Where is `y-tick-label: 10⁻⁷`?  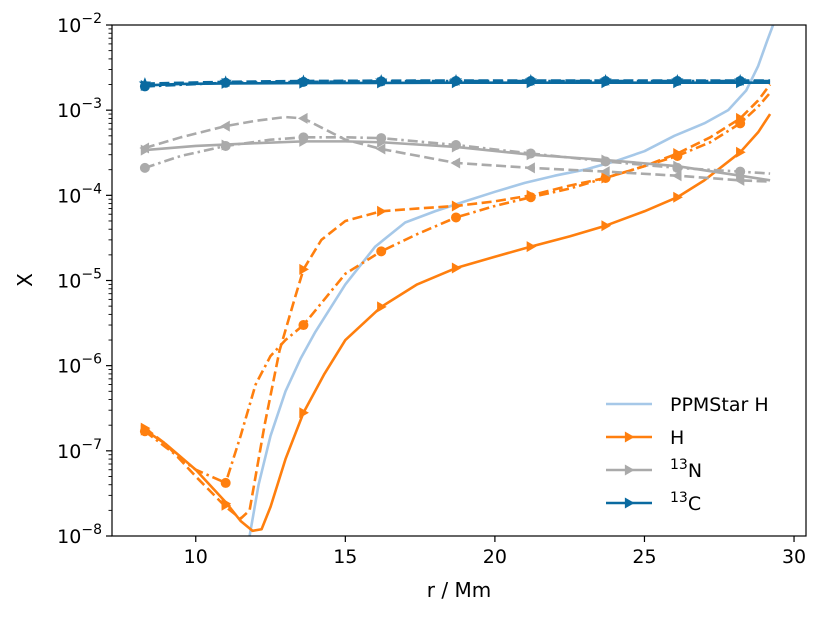
y-tick-label: 10⁻⁷ is located at coordinates (79, 450).